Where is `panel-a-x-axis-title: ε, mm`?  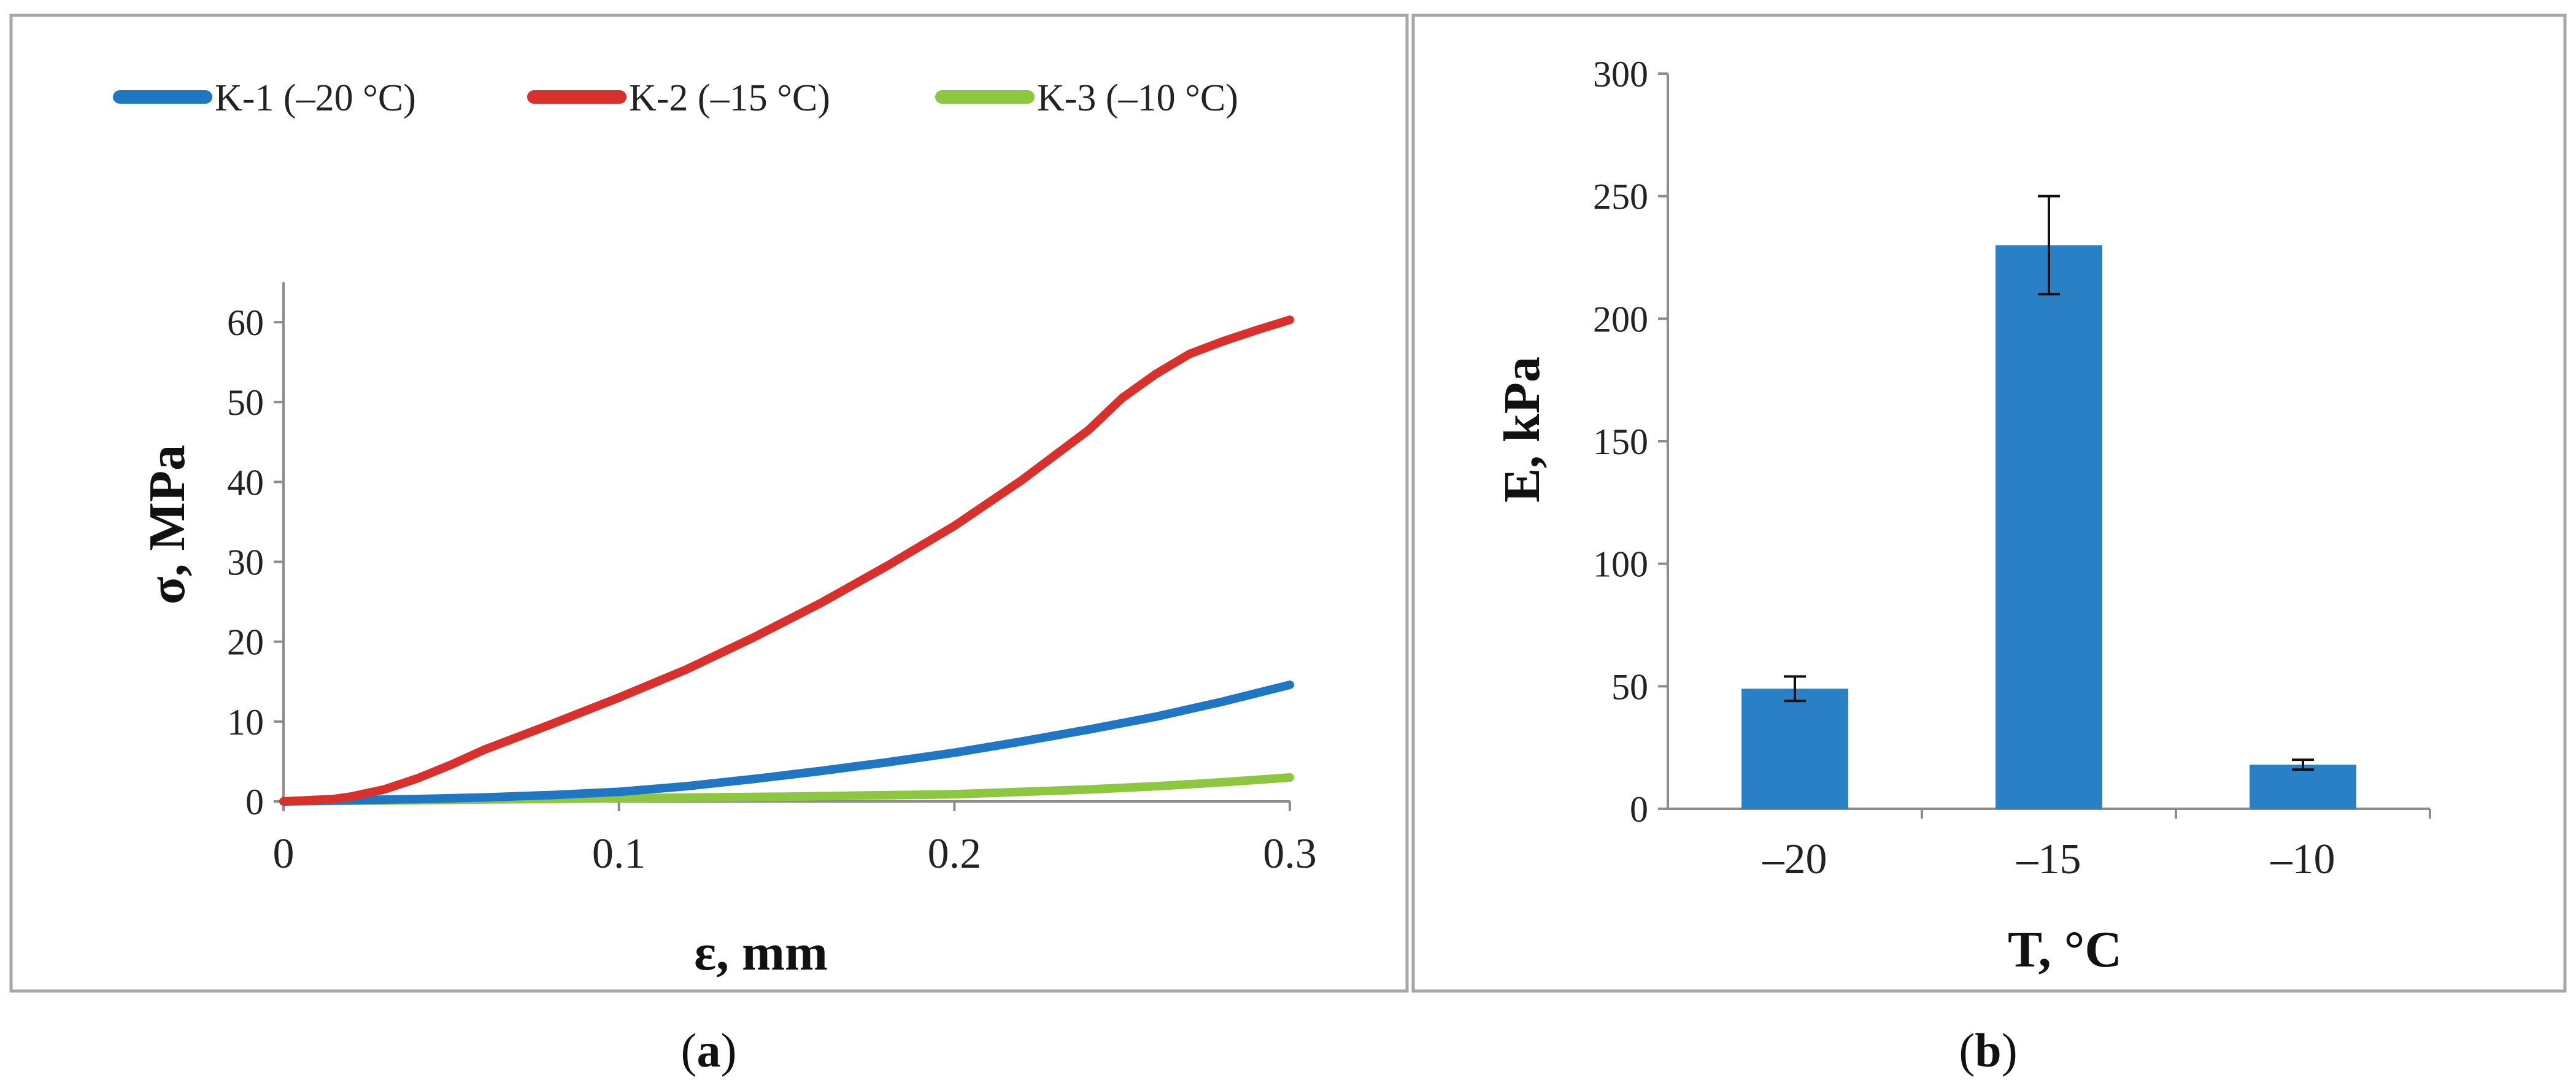
panel-a-x-axis-title: ε, mm is located at coordinates (761, 953).